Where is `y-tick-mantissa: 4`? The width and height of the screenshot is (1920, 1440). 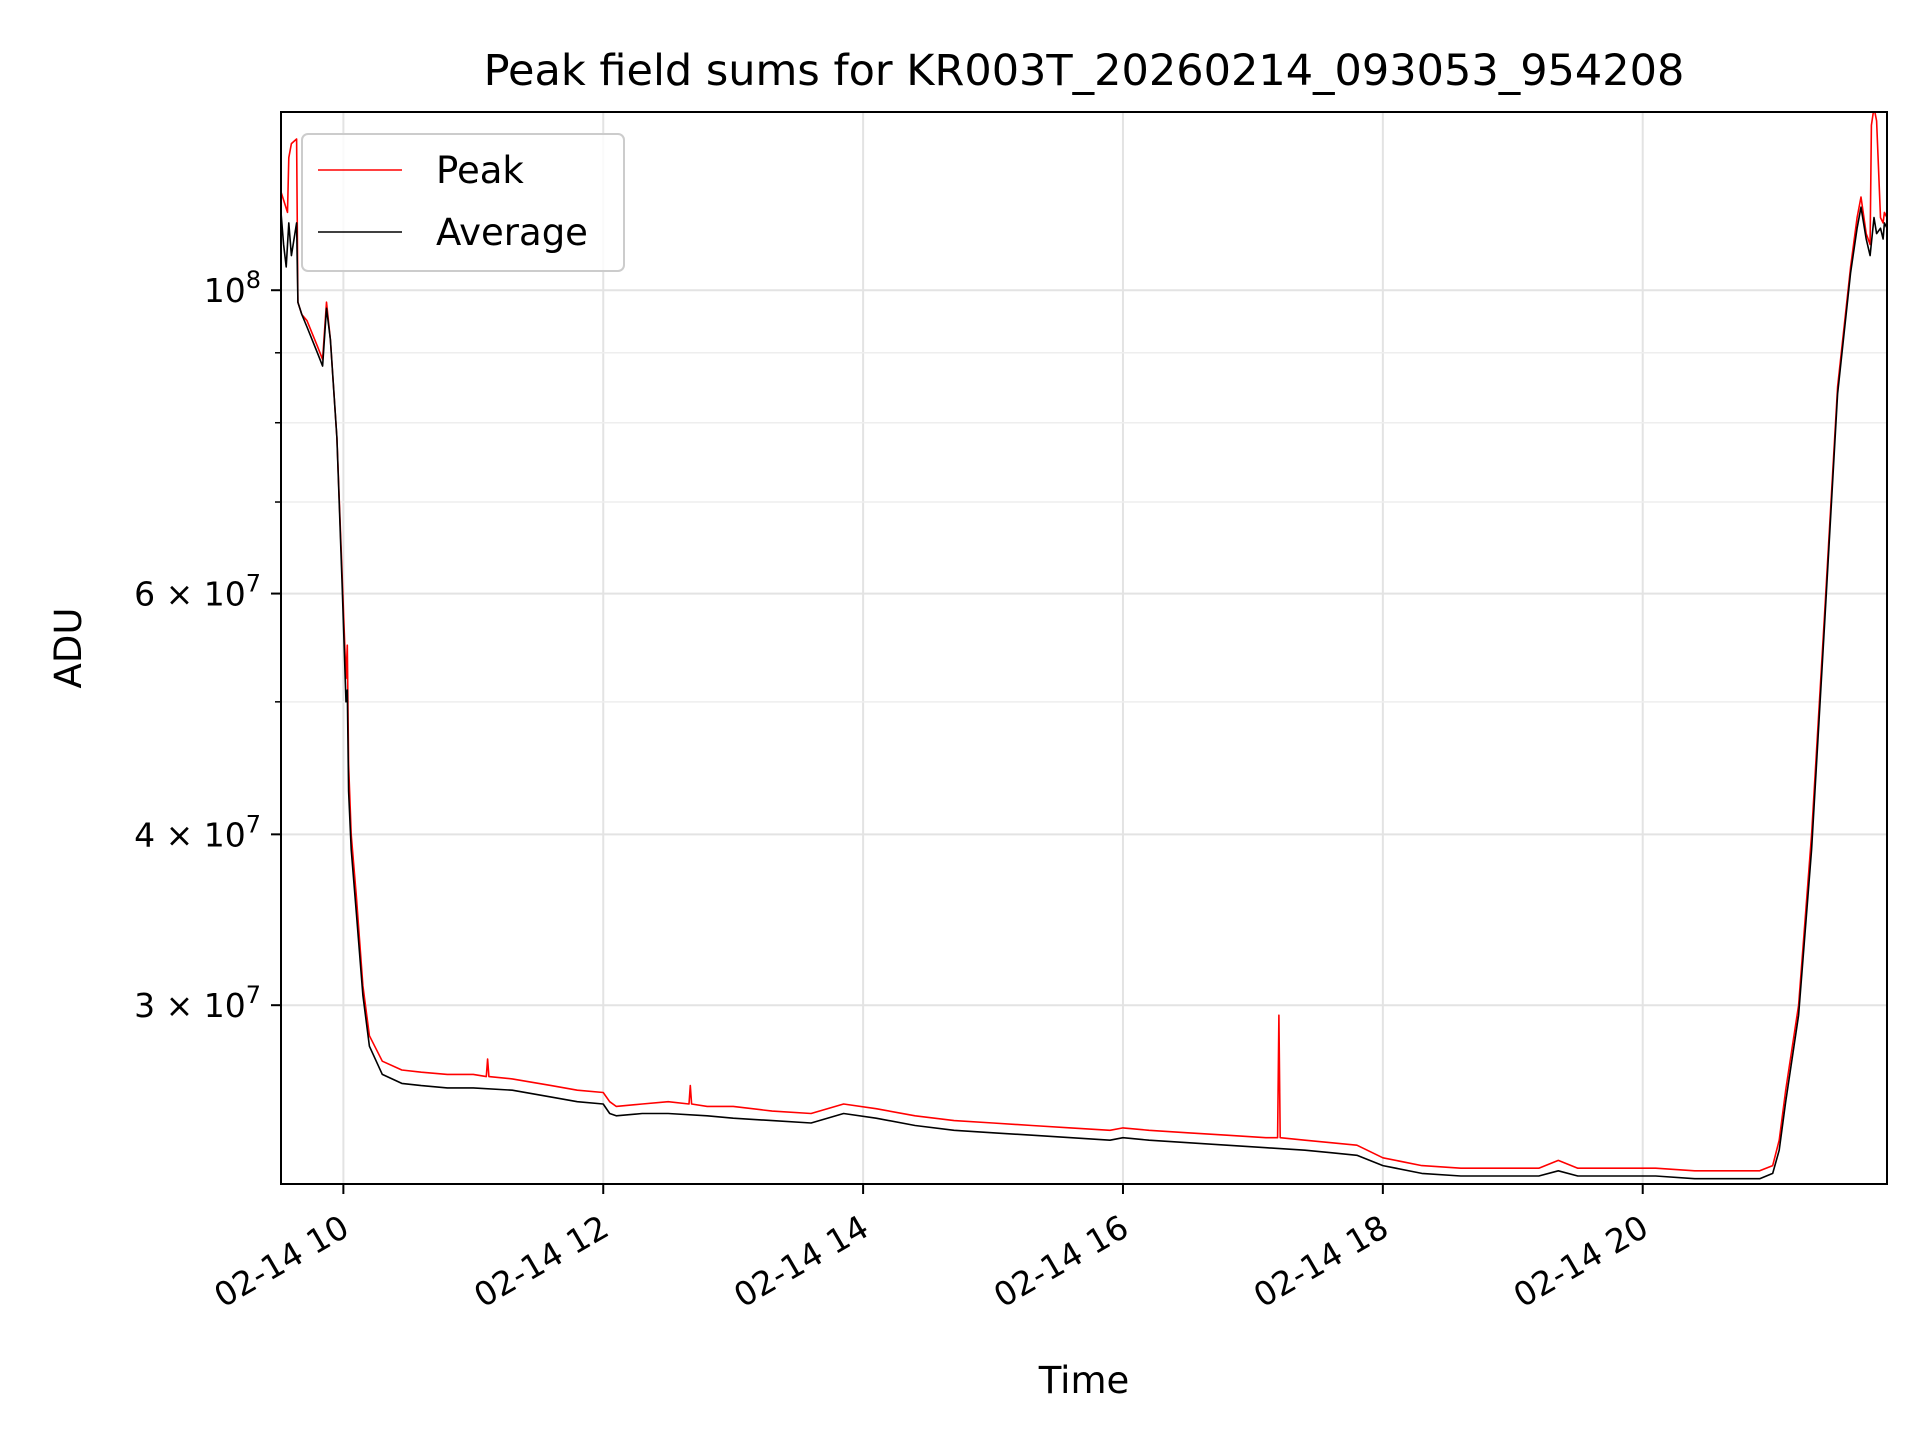 y-tick-mantissa: 4 is located at coordinates (144, 834).